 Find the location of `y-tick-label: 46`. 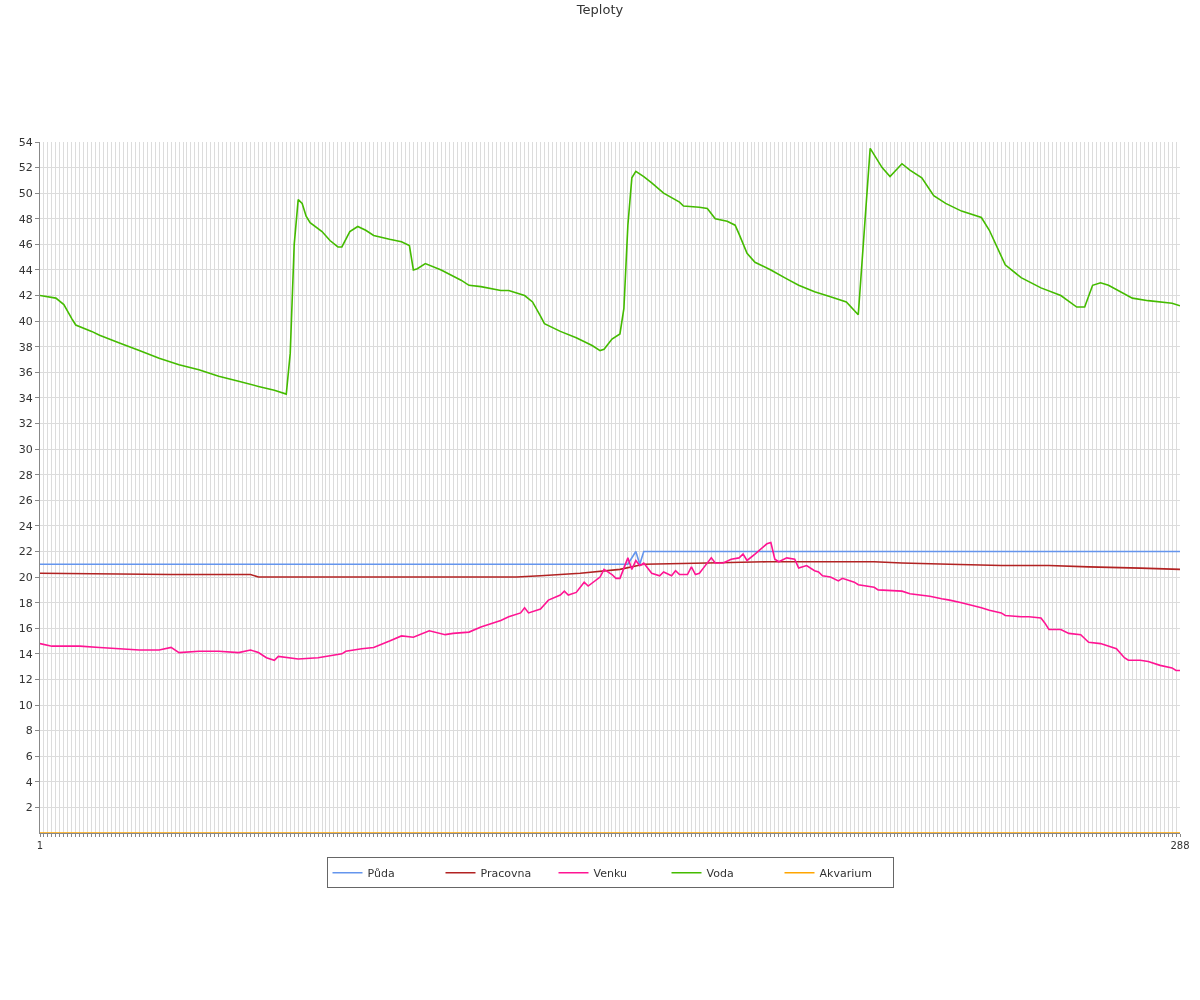

y-tick-label: 46 is located at coordinates (25, 245).